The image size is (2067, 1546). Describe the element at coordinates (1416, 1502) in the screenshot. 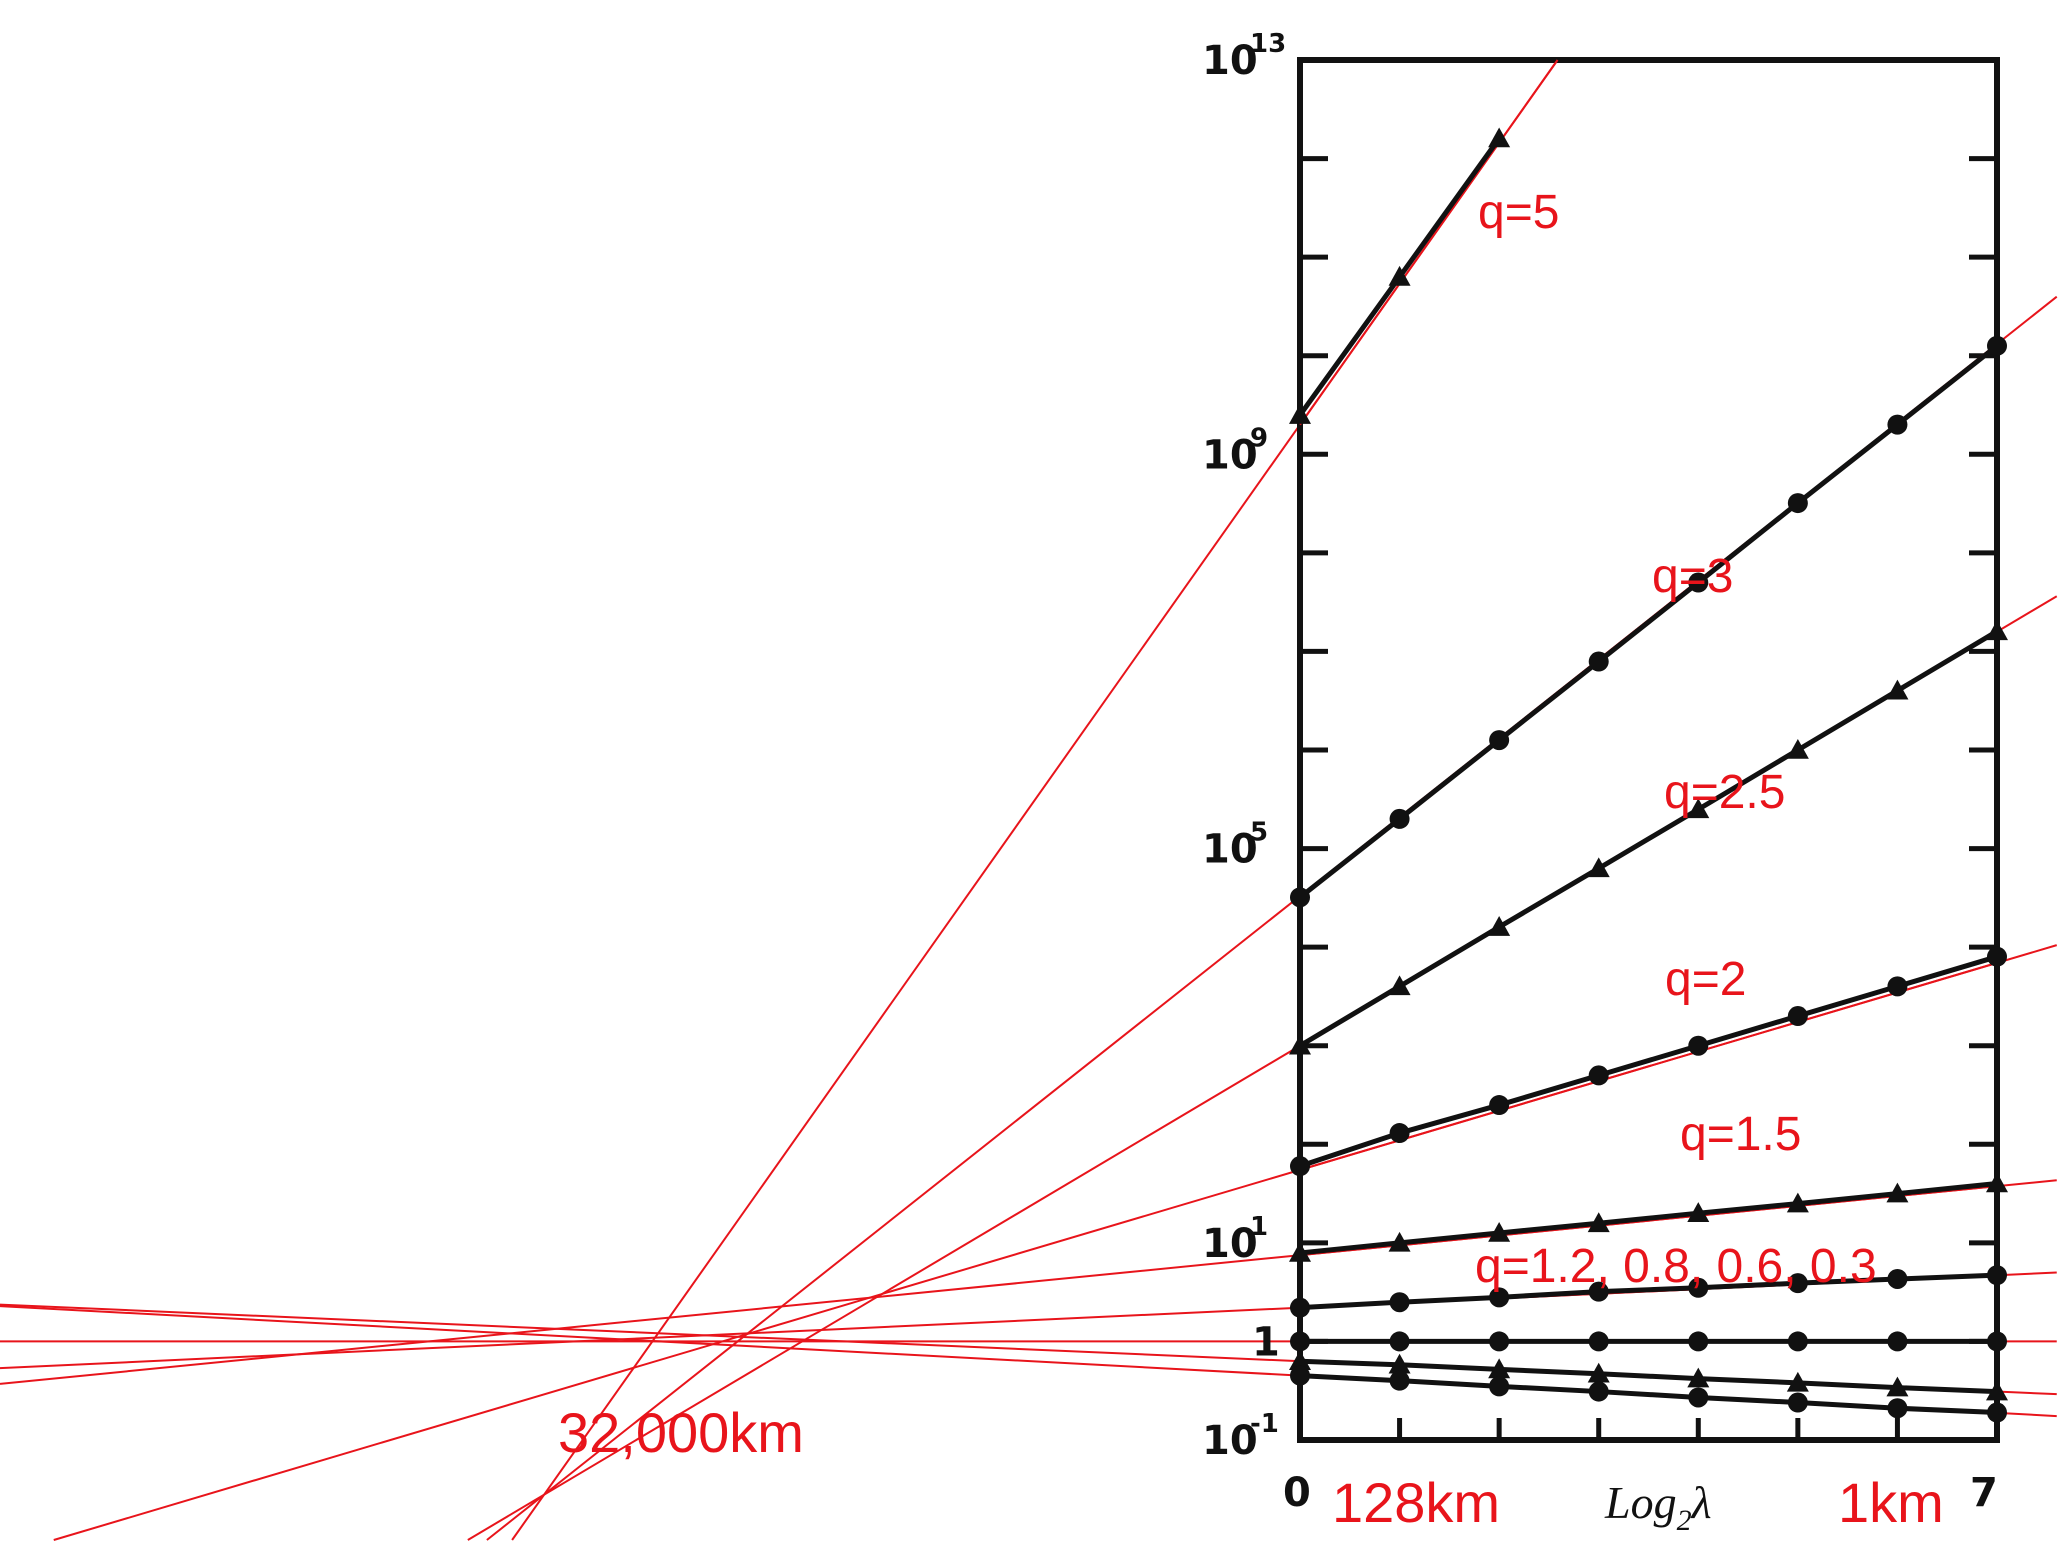

I see `annotation-128km: 128km` at that location.